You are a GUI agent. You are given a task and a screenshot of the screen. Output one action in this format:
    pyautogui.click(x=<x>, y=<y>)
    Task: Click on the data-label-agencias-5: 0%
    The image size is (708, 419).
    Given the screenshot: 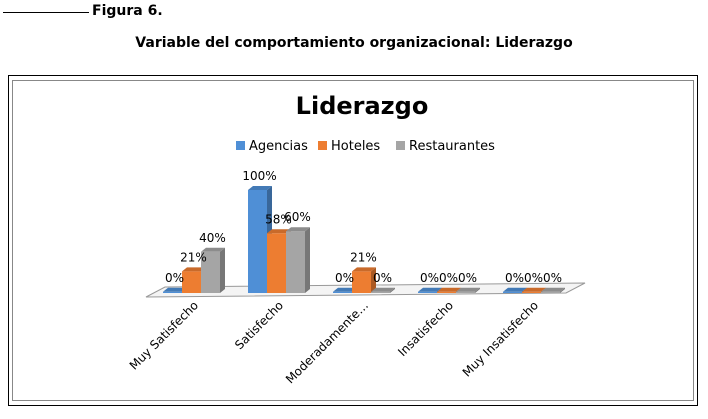 What is the action you would take?
    pyautogui.click(x=514, y=278)
    